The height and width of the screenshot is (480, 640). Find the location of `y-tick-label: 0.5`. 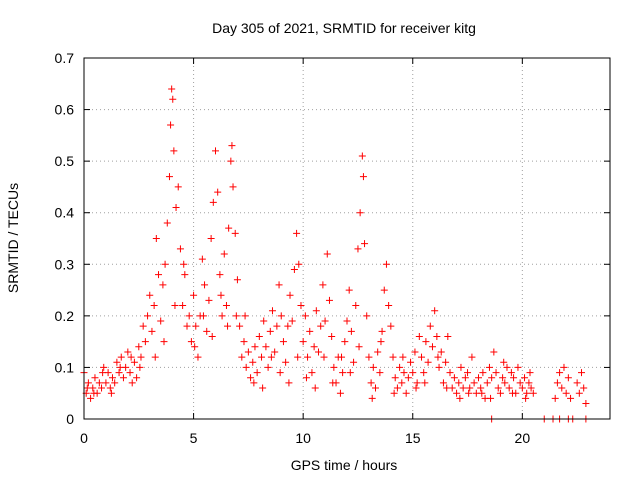

y-tick-label: 0.5 is located at coordinates (65, 161).